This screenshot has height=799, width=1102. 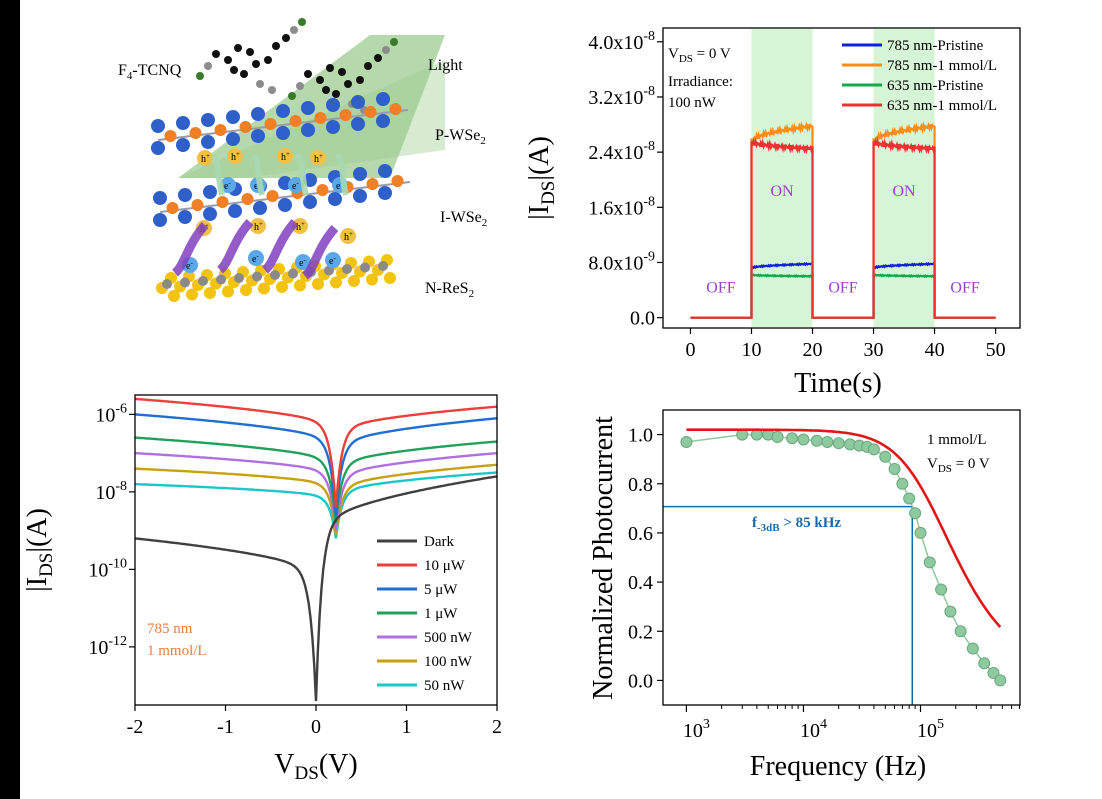 What do you see at coordinates (843, 240) in the screenshot?
I see `on-off-labels: OFF ON OFF ON OFF` at bounding box center [843, 240].